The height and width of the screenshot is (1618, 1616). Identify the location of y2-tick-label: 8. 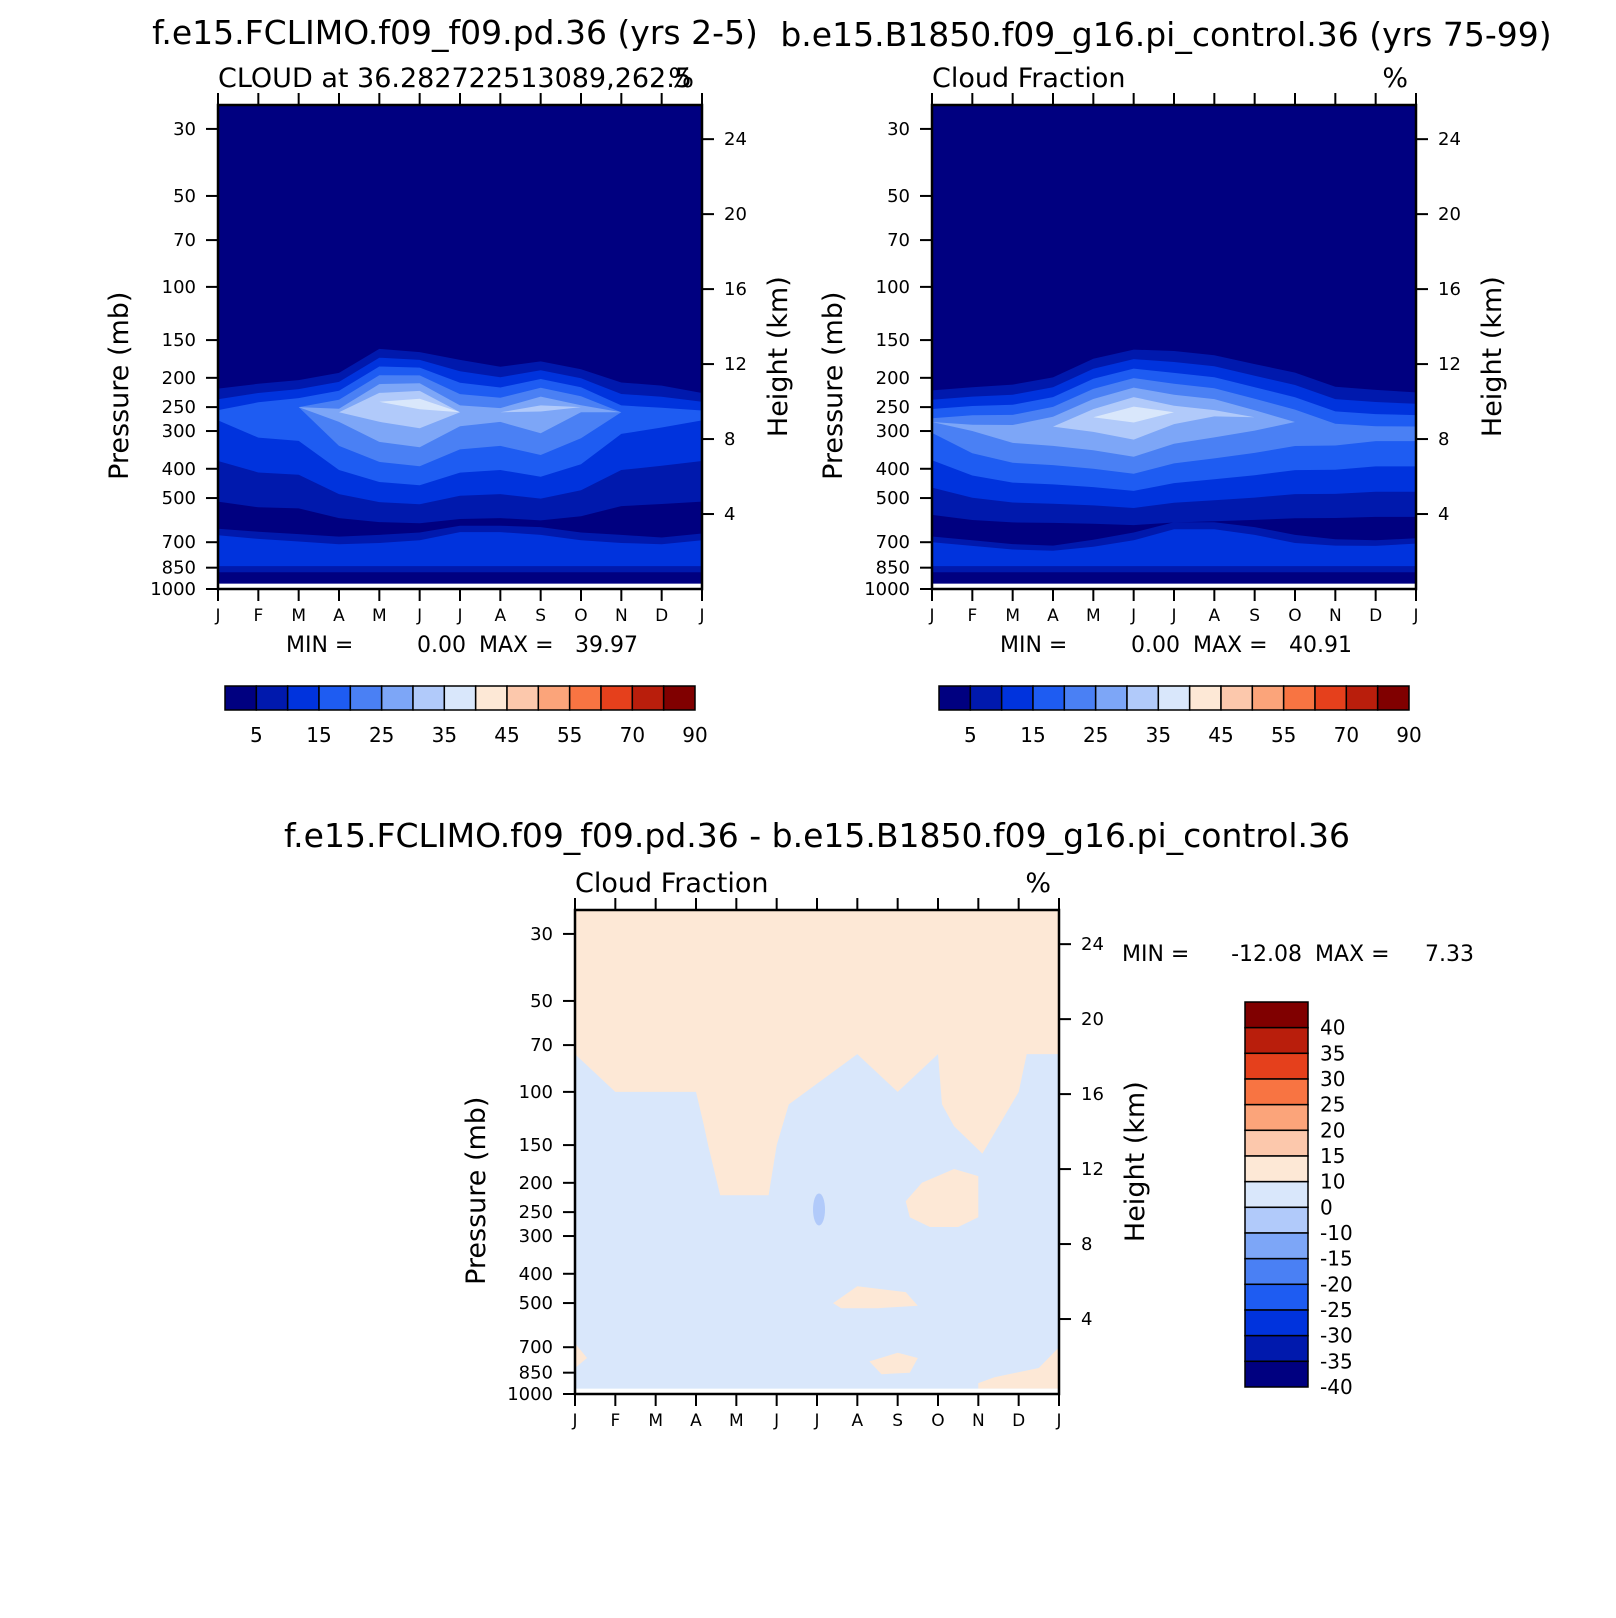
(729, 439).